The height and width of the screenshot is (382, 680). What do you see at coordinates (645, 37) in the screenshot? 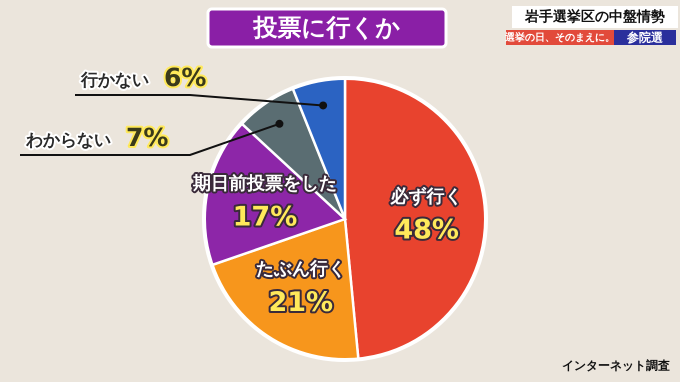
I see `text: 参院選` at bounding box center [645, 37].